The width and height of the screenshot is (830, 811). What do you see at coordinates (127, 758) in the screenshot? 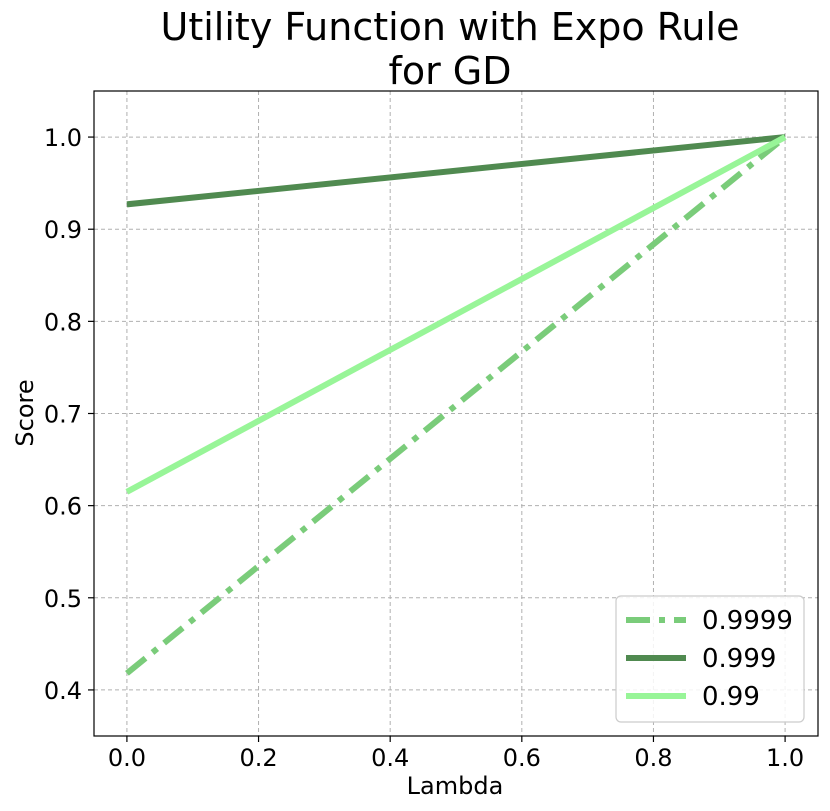
I see `x-tick-label: 0.0` at bounding box center [127, 758].